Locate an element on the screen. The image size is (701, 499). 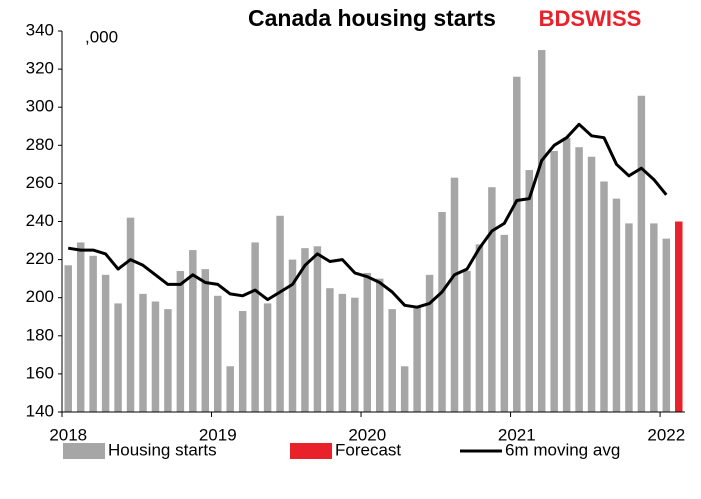
logo: BDSWISS is located at coordinates (590, 18).